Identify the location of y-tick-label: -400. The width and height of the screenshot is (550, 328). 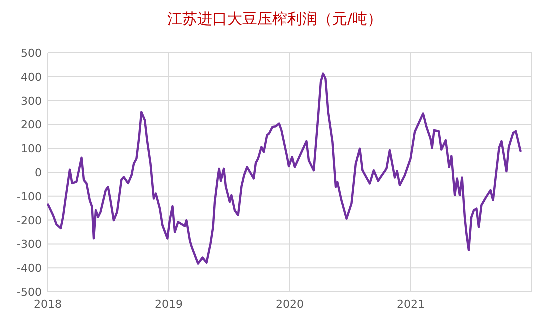
(29, 269).